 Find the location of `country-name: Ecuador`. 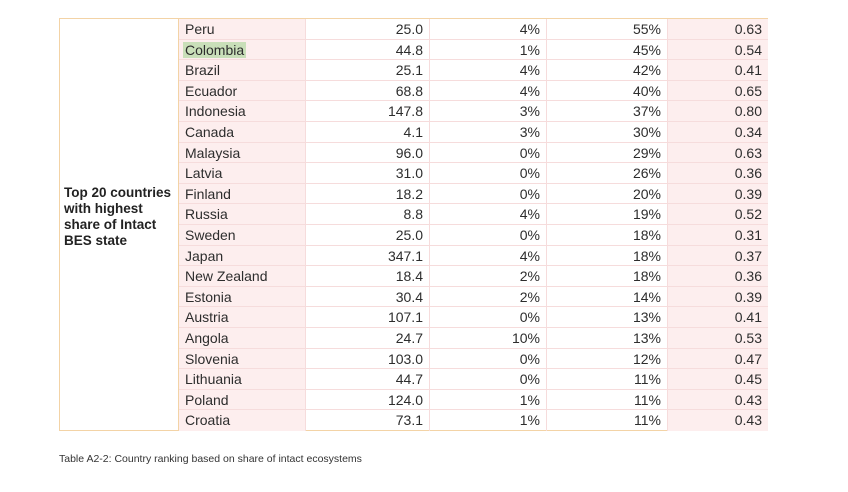

country-name: Ecuador is located at coordinates (211, 90).